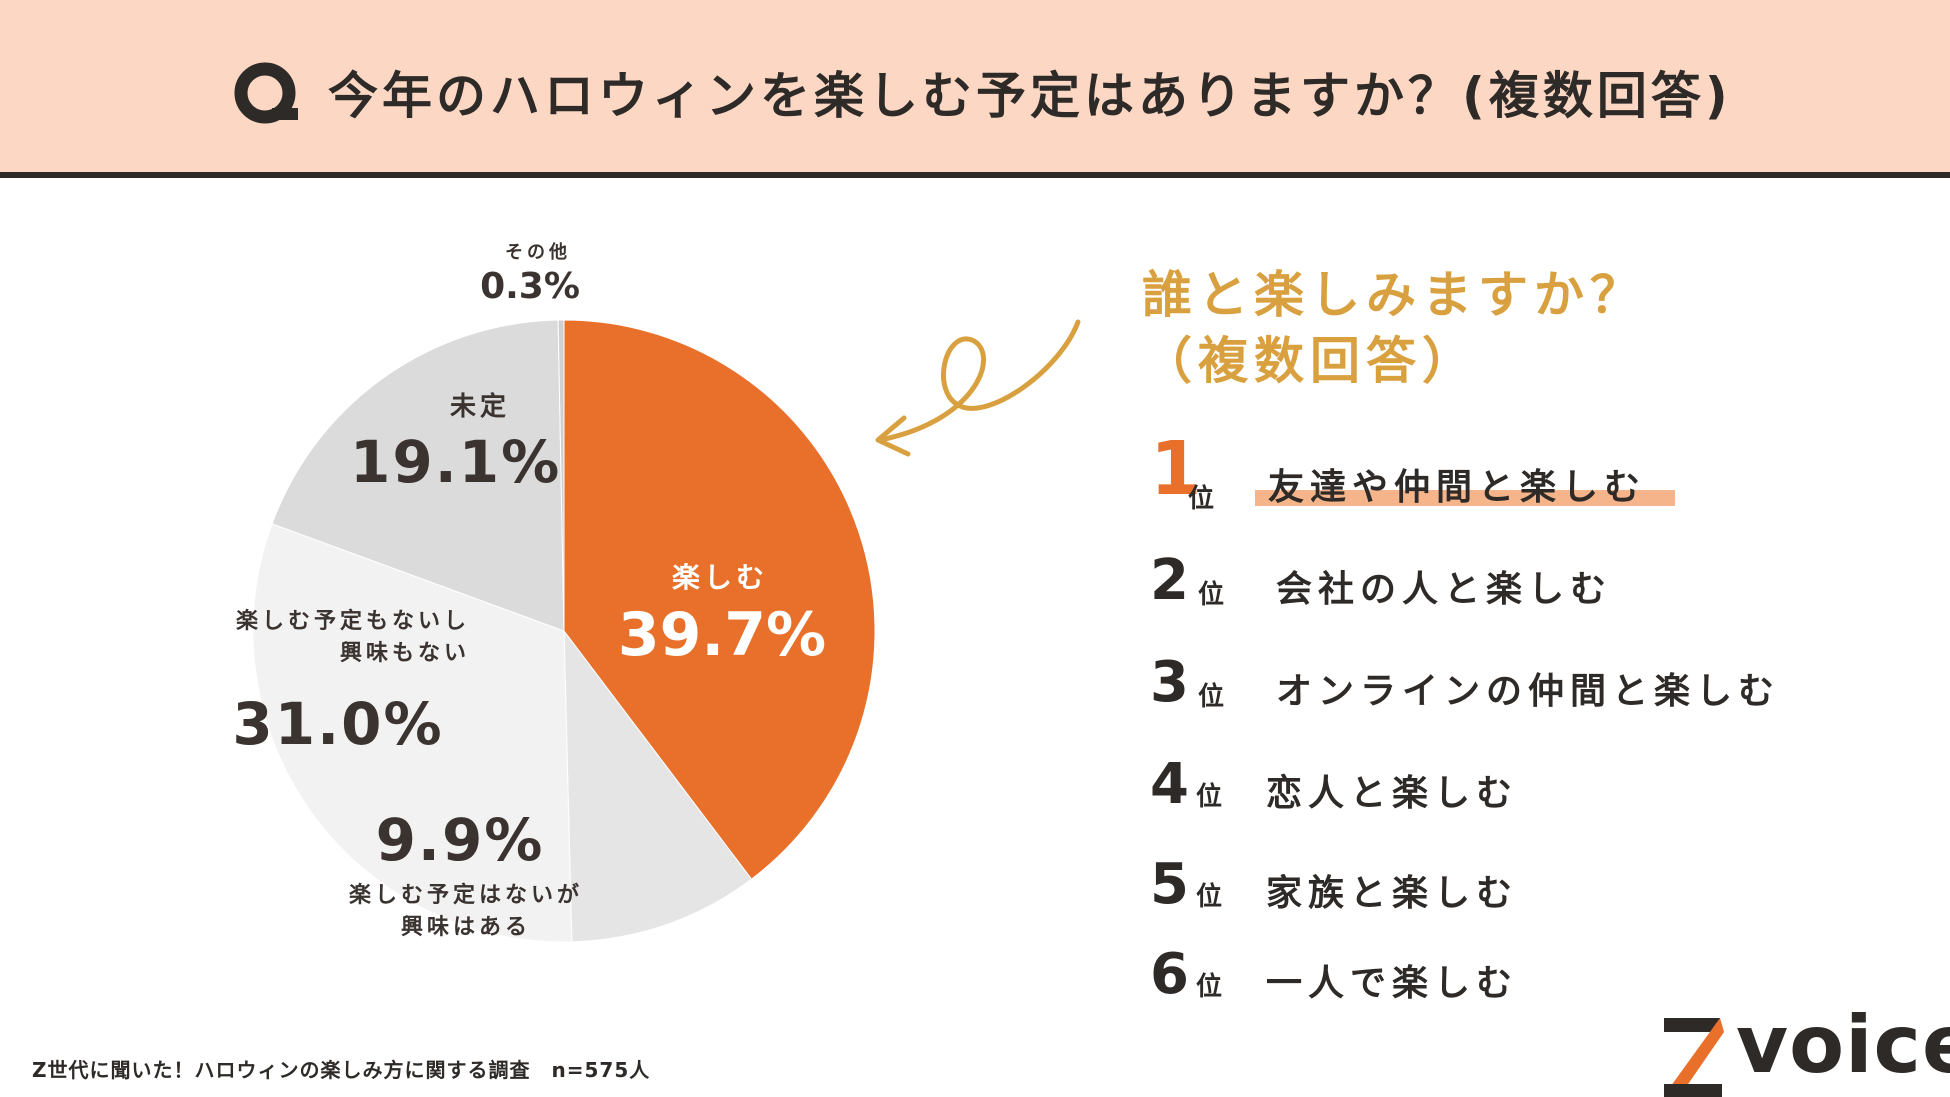 This screenshot has height=1097, width=1950. Describe the element at coordinates (722, 635) in the screenshot. I see `slice-value-enjoy: 39.7%` at that location.